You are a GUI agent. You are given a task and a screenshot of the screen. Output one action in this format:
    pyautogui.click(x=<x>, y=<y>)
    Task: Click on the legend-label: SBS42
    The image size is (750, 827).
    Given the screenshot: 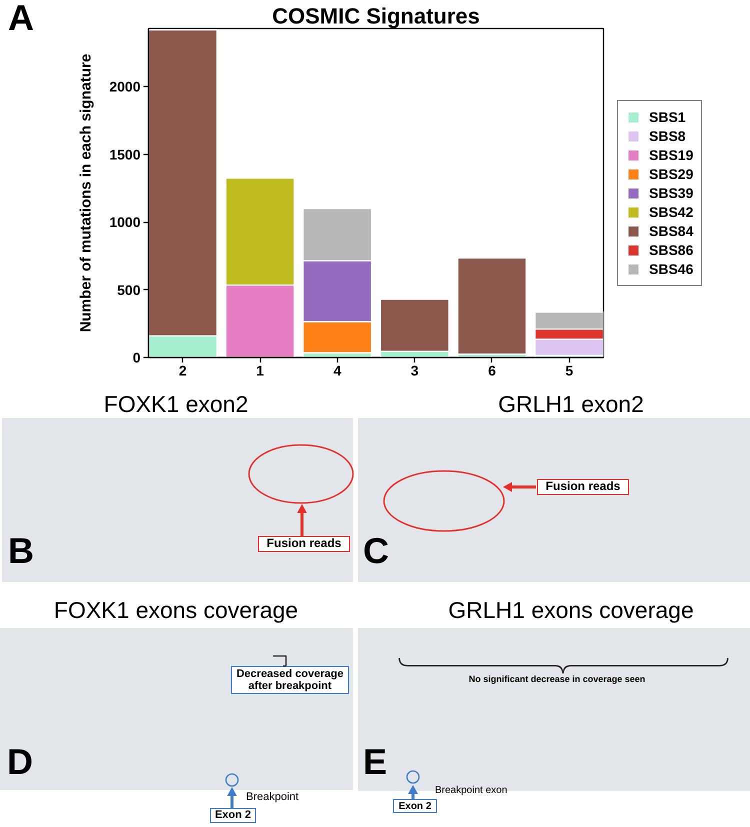 What is the action you would take?
    pyautogui.click(x=671, y=212)
    